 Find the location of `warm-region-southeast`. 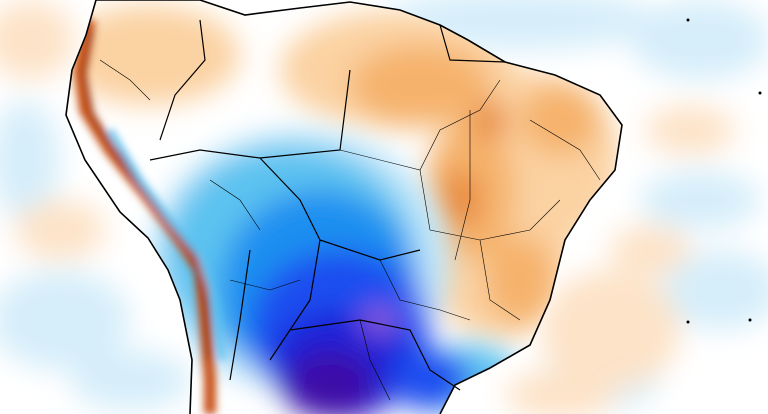

warm-region-southeast is located at coordinates (520, 280).